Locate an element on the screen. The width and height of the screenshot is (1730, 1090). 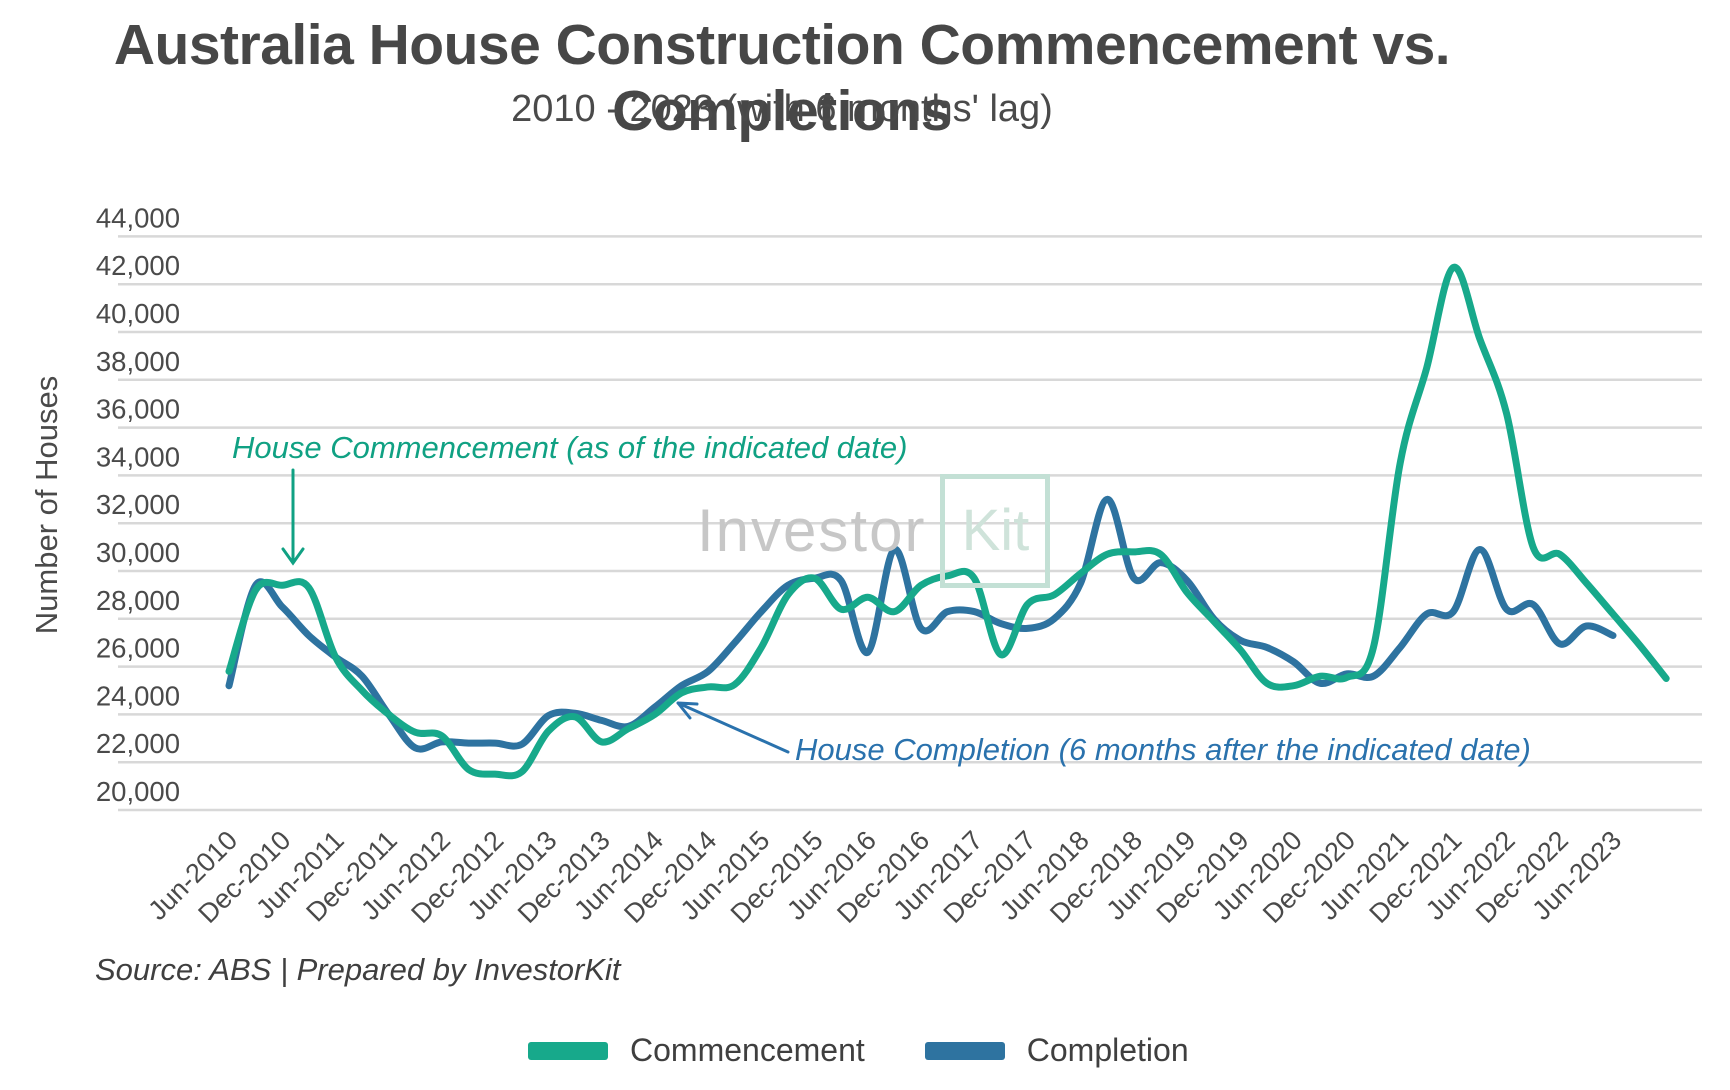
y-tick-label: 28,000 is located at coordinates (138, 600).